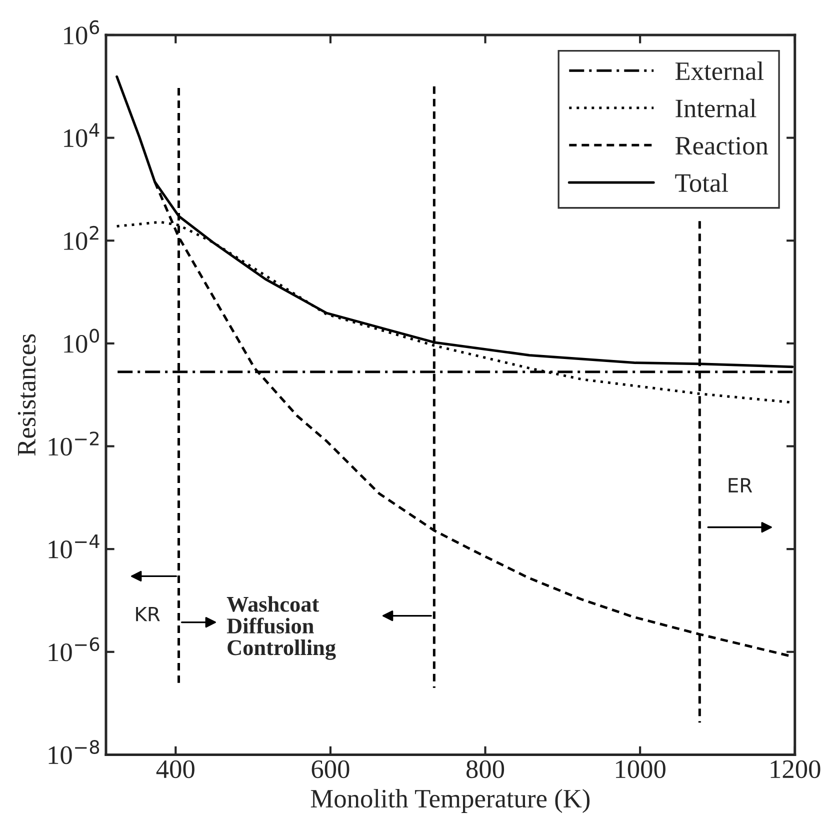 This screenshot has width=828, height=833. What do you see at coordinates (485, 769) in the screenshot?
I see `x-tick-label: 800` at bounding box center [485, 769].